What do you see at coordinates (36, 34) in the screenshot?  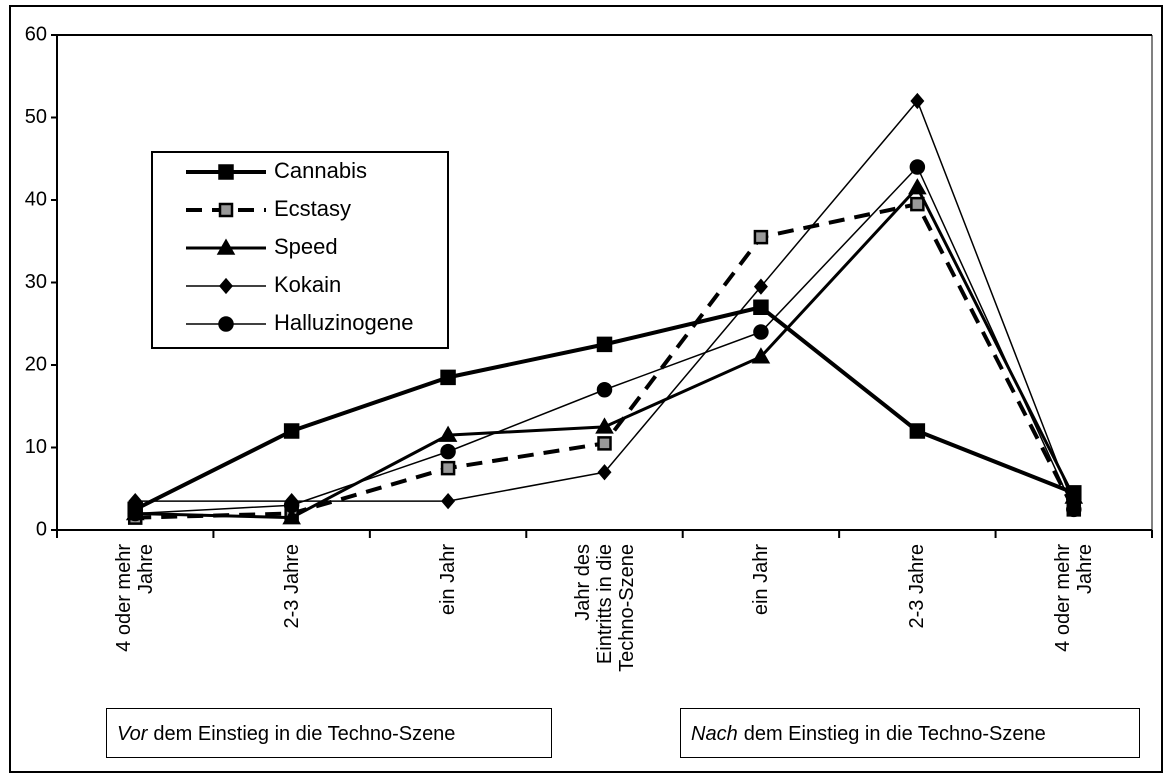 I see `y-tick-label: 60` at bounding box center [36, 34].